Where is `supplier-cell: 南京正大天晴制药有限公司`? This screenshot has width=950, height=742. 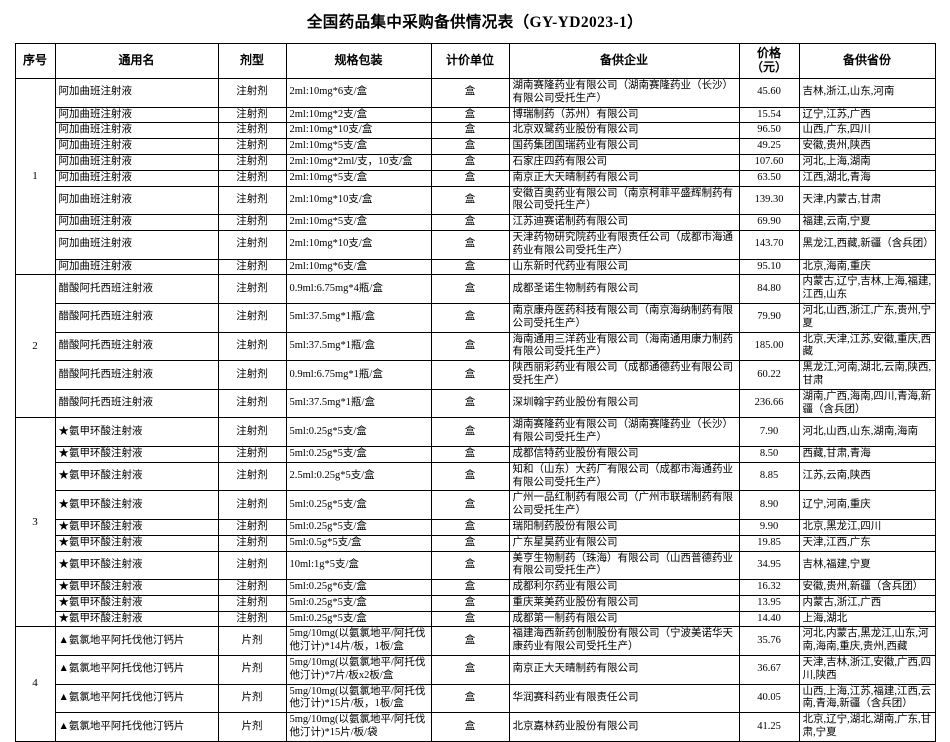 supplier-cell: 南京正大天晴制药有限公司 is located at coordinates (624, 670).